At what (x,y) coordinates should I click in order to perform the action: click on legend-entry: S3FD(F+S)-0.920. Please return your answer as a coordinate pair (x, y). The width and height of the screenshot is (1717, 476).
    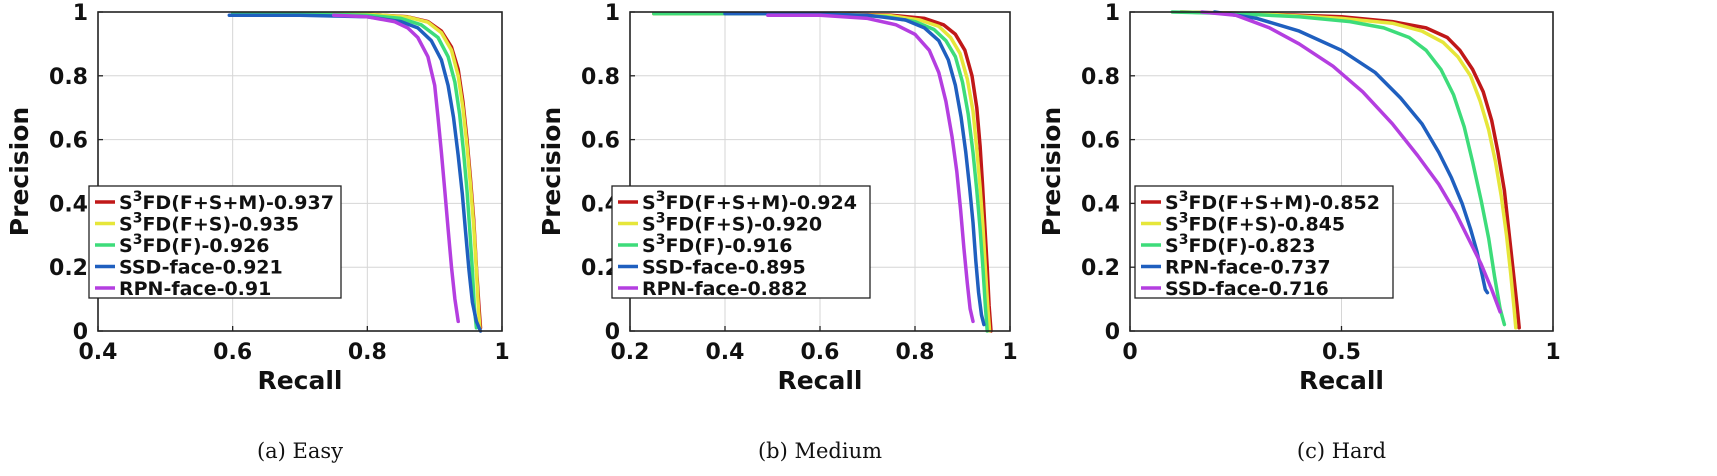
    Looking at the image, I should click on (732, 223).